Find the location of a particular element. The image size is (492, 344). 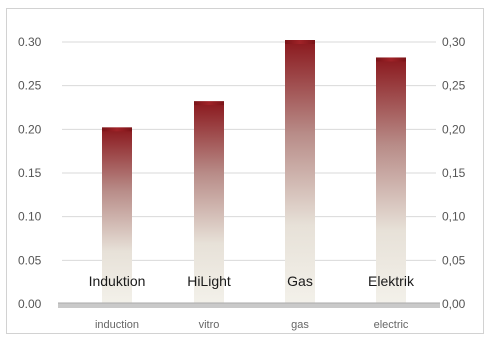

y-tick-label-left: 0.00 is located at coordinates (30, 304).